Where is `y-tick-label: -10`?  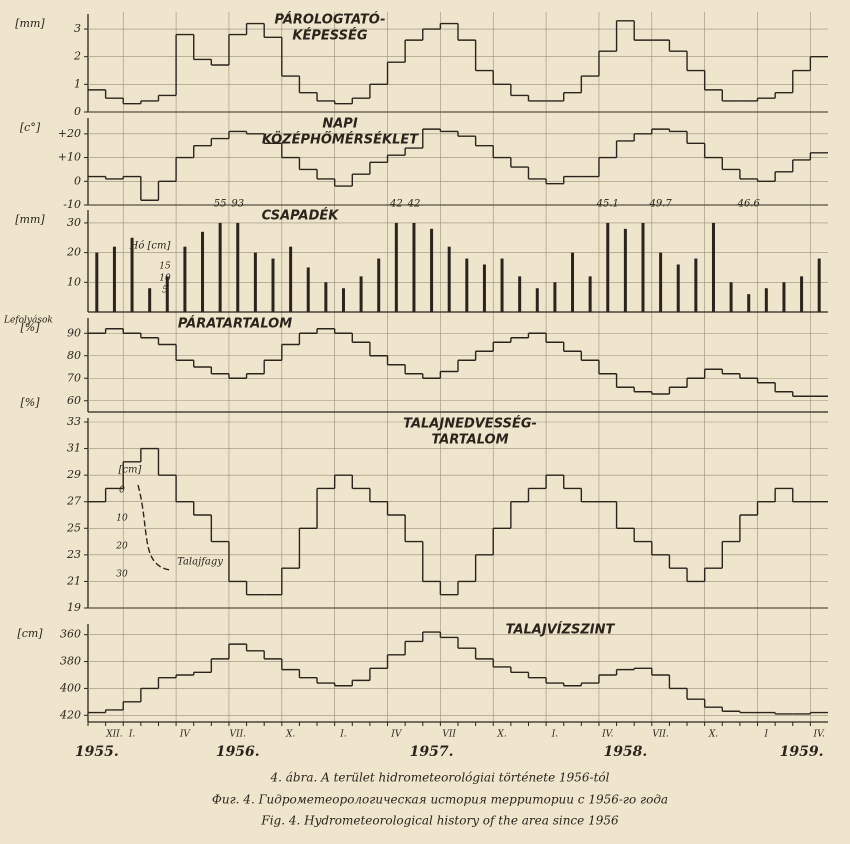
y-tick-label: -10 is located at coordinates (72, 204).